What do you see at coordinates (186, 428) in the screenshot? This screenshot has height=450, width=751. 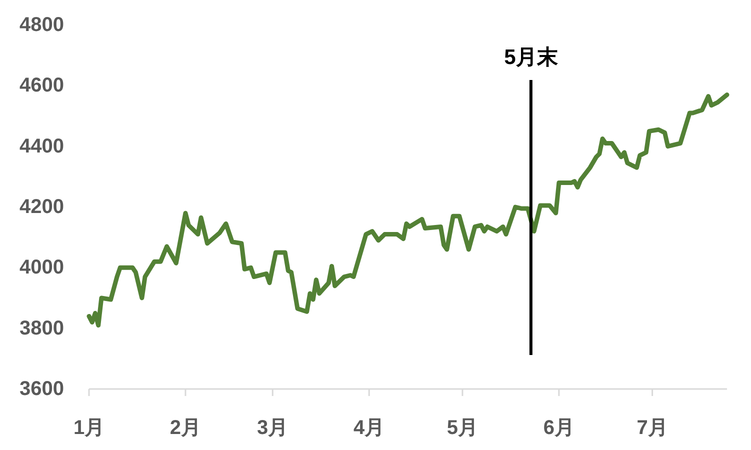 I see `x-tick-label: 2月` at bounding box center [186, 428].